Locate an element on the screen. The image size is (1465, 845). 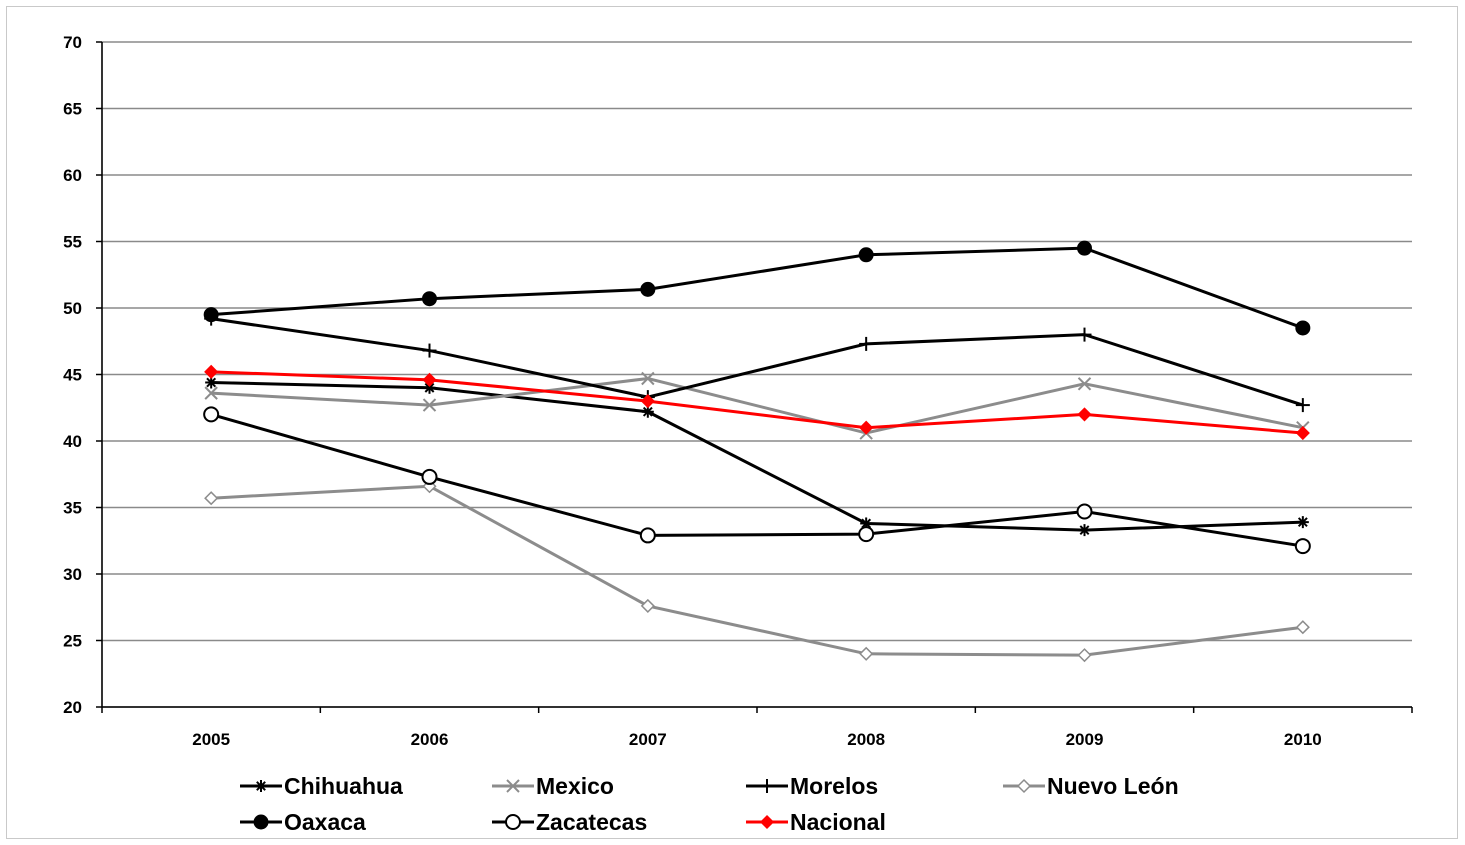
legend-label: Zacatecas is located at coordinates (591, 822).